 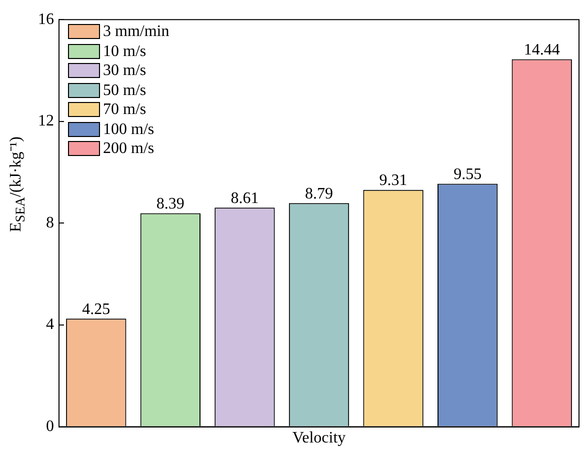 I want to click on y-tick-label: 4, so click(x=50, y=325).